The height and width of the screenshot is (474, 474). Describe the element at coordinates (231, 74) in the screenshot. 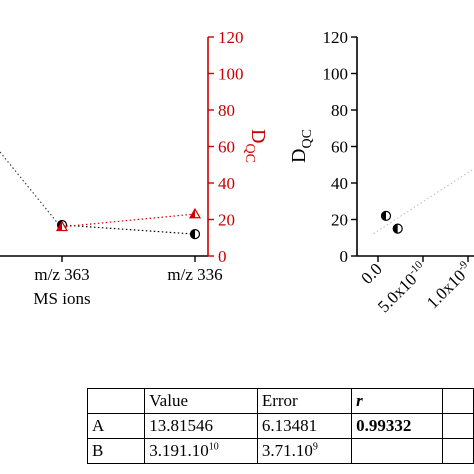

I see `left-y-tick-label: 100` at that location.